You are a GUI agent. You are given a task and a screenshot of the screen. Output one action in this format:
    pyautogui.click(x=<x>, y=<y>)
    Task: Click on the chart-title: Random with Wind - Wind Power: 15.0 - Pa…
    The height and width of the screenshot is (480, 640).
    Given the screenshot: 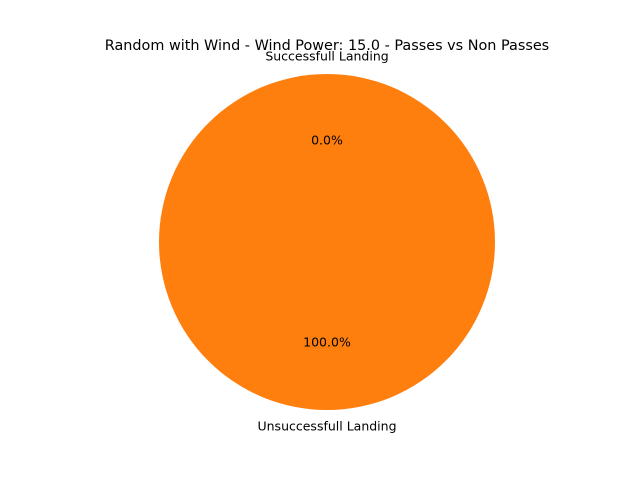 What is the action you would take?
    pyautogui.click(x=327, y=46)
    